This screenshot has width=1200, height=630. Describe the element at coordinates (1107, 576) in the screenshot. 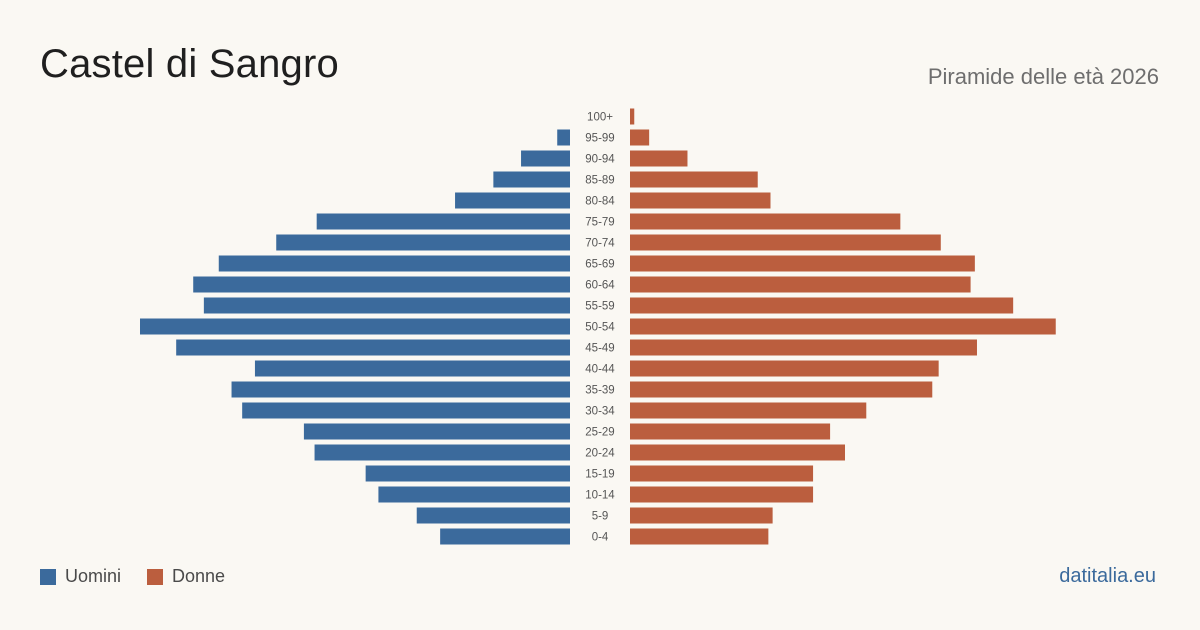

I see `source-link: datitalia.eu` at that location.